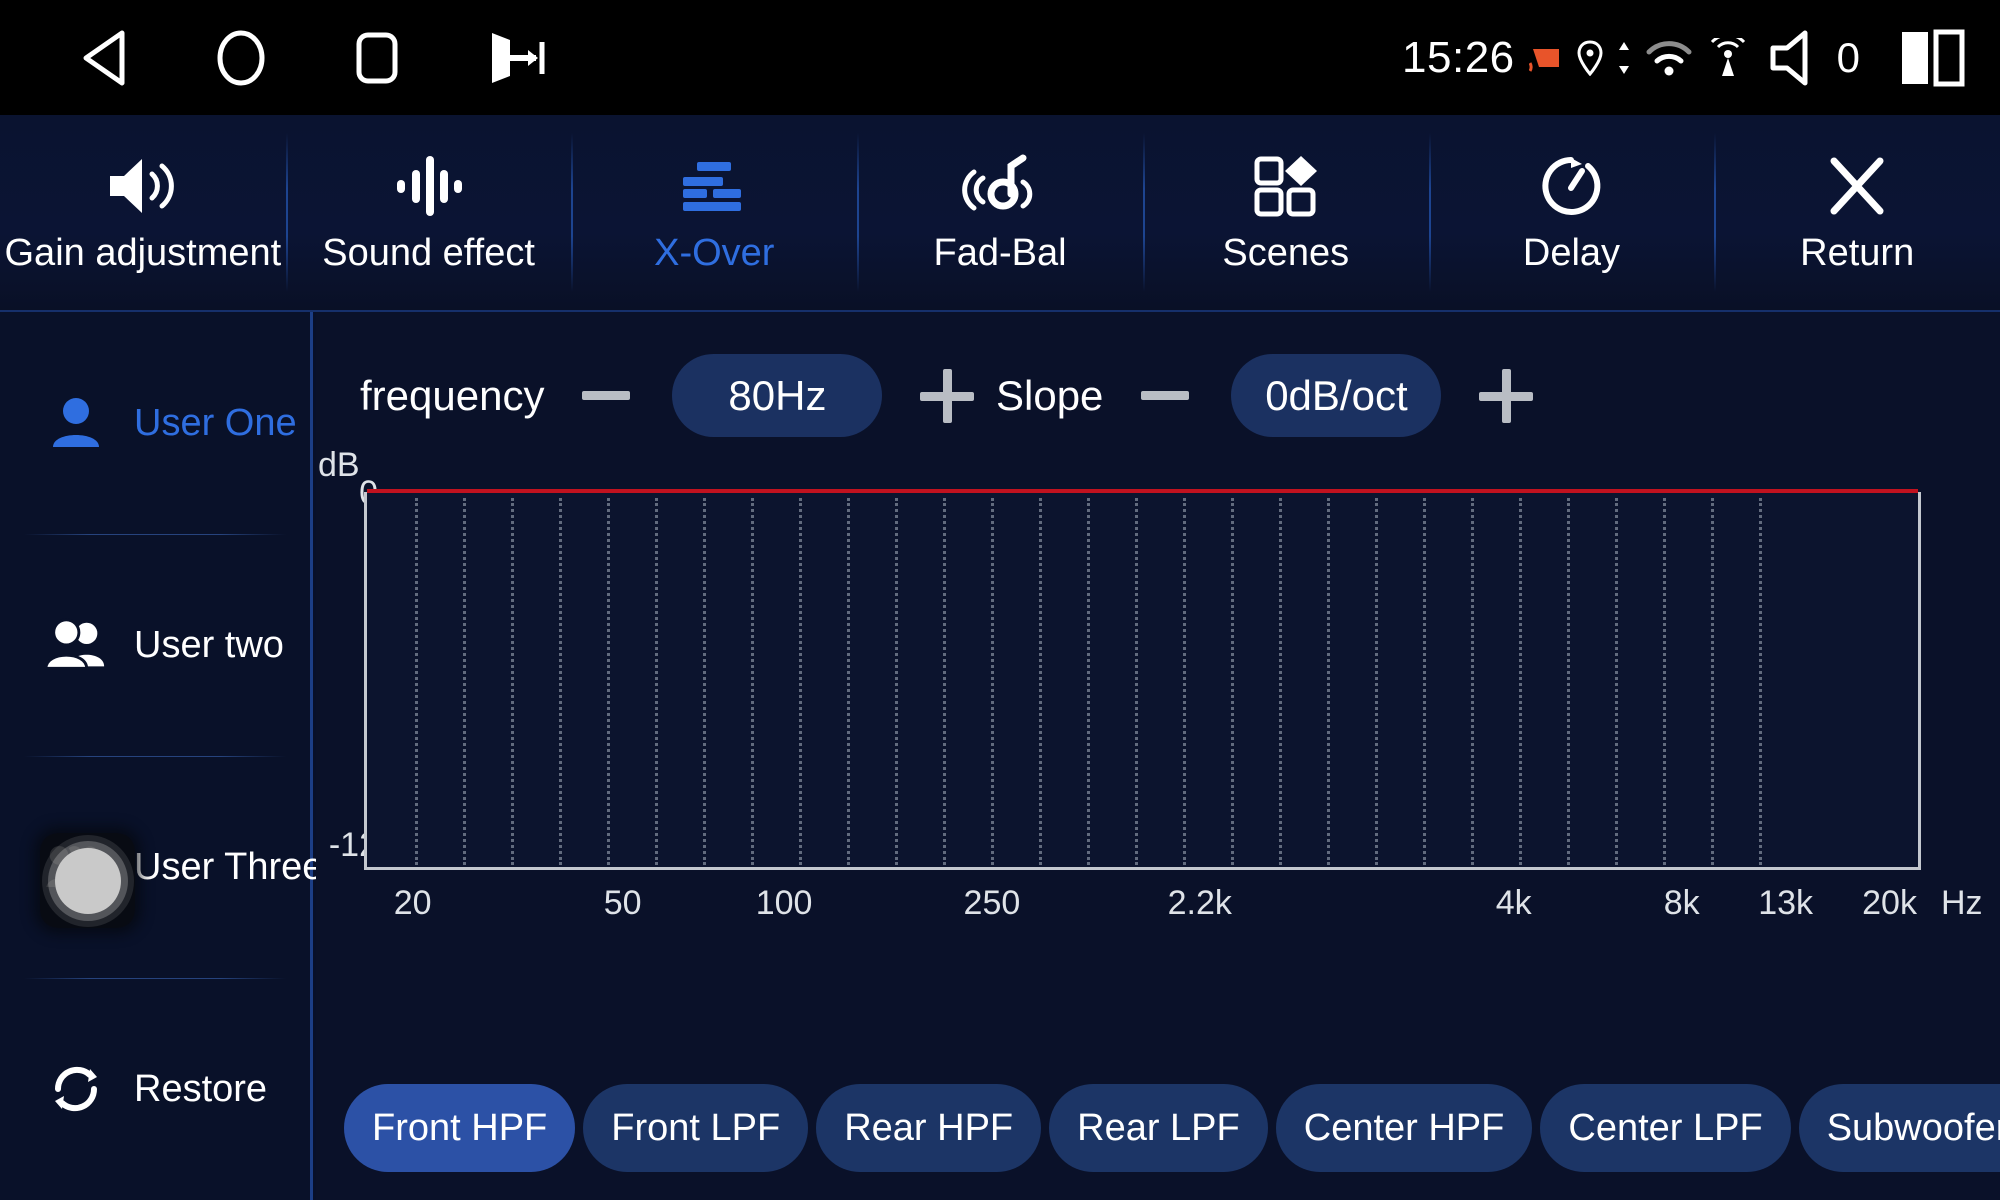  I want to click on chip-subwoofer: Subwoofer.., so click(1899, 1128).